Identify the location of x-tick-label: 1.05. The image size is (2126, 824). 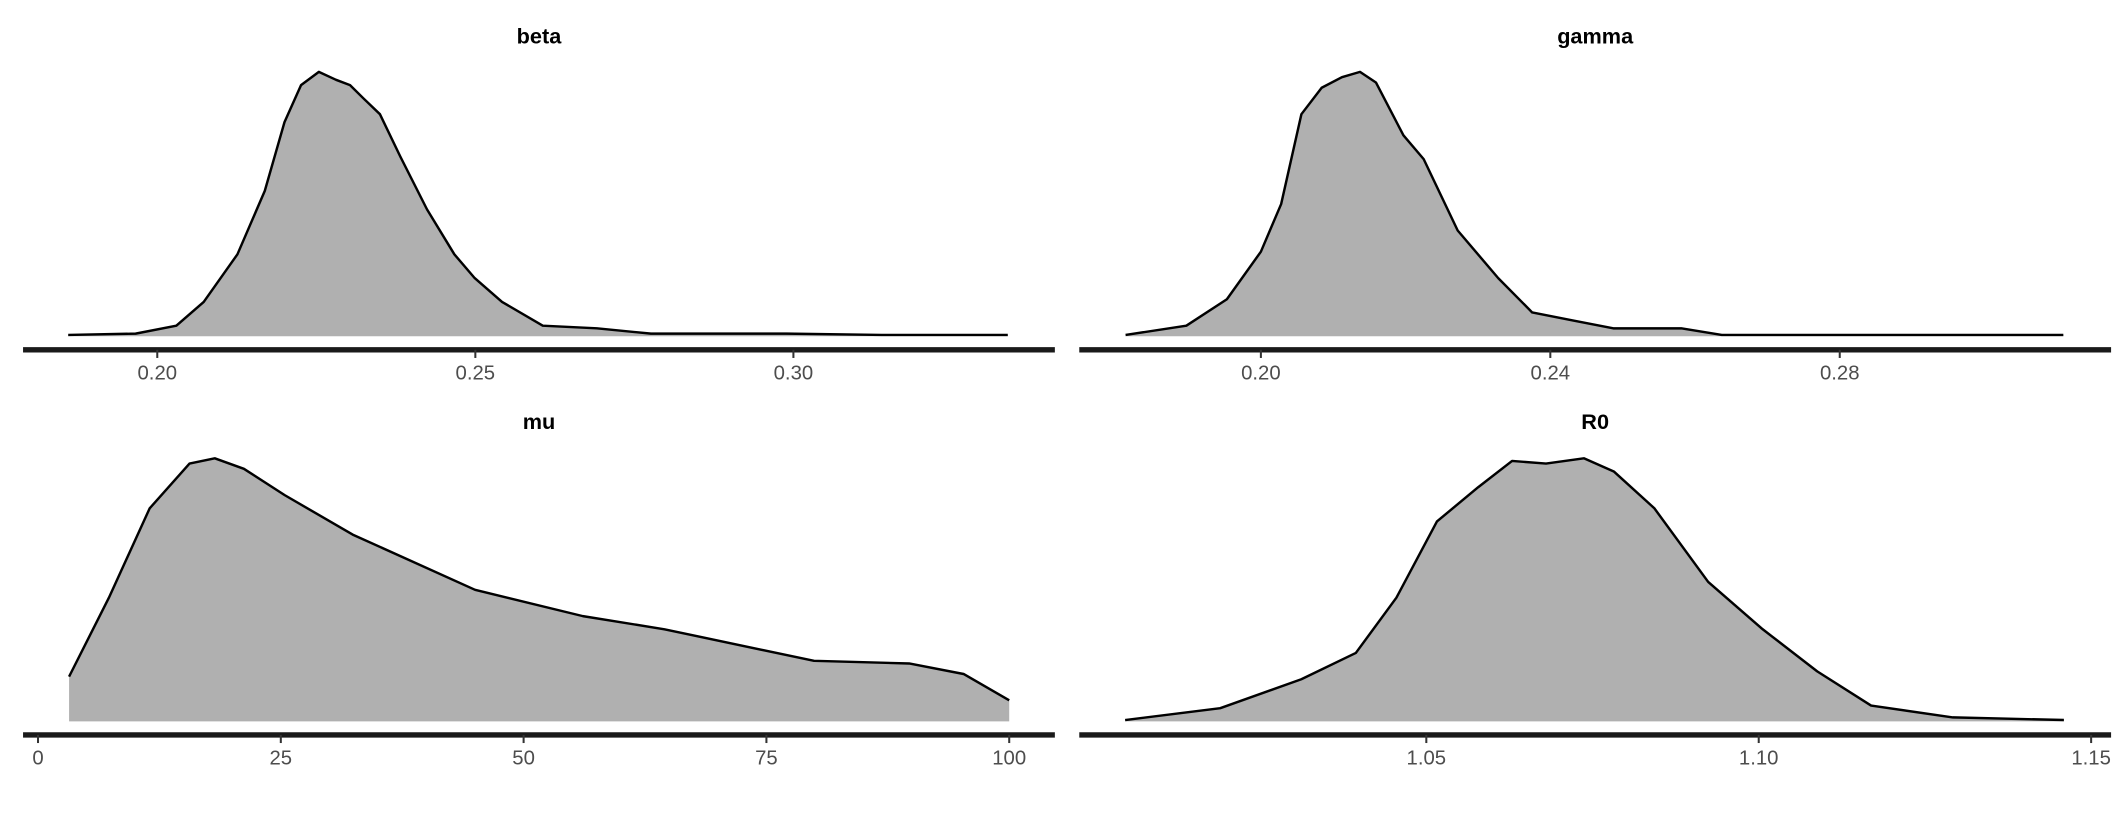
(1427, 759).